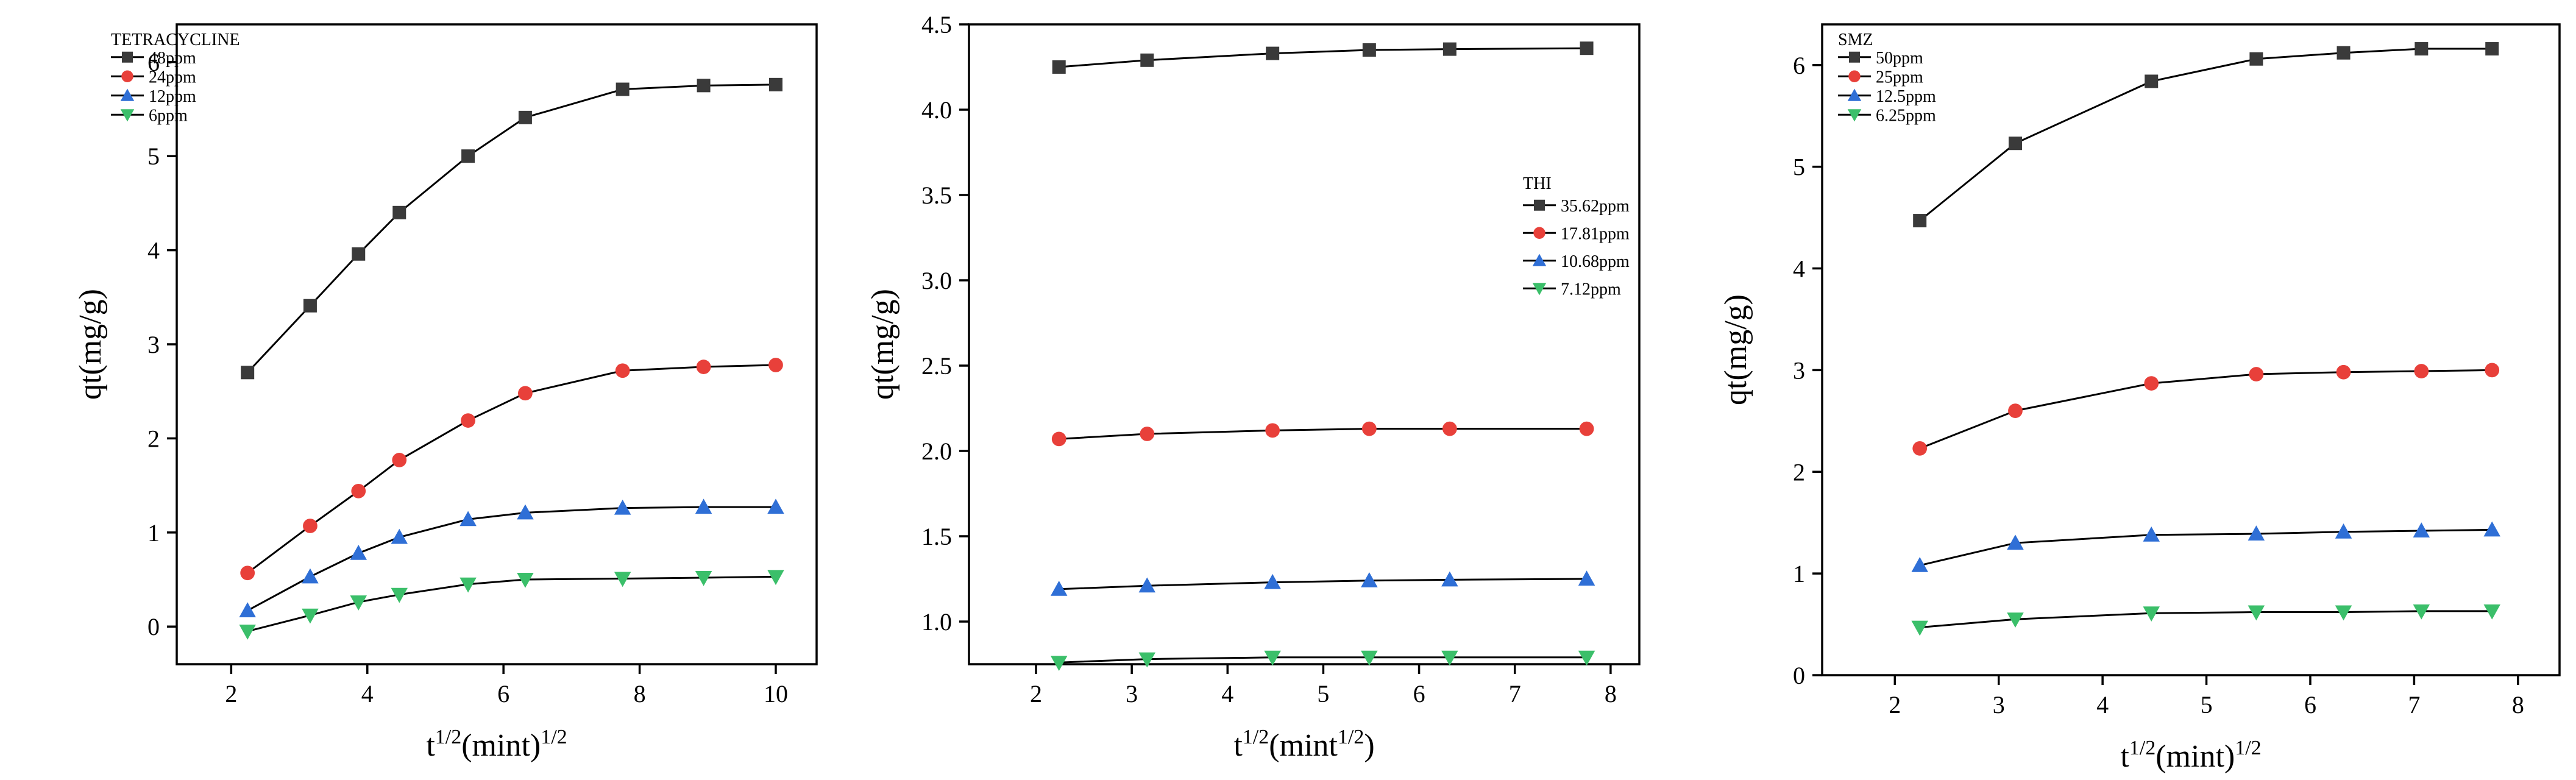 The image size is (2576, 780). What do you see at coordinates (1369, 745) in the screenshot?
I see `x-axis-label-part: )` at bounding box center [1369, 745].